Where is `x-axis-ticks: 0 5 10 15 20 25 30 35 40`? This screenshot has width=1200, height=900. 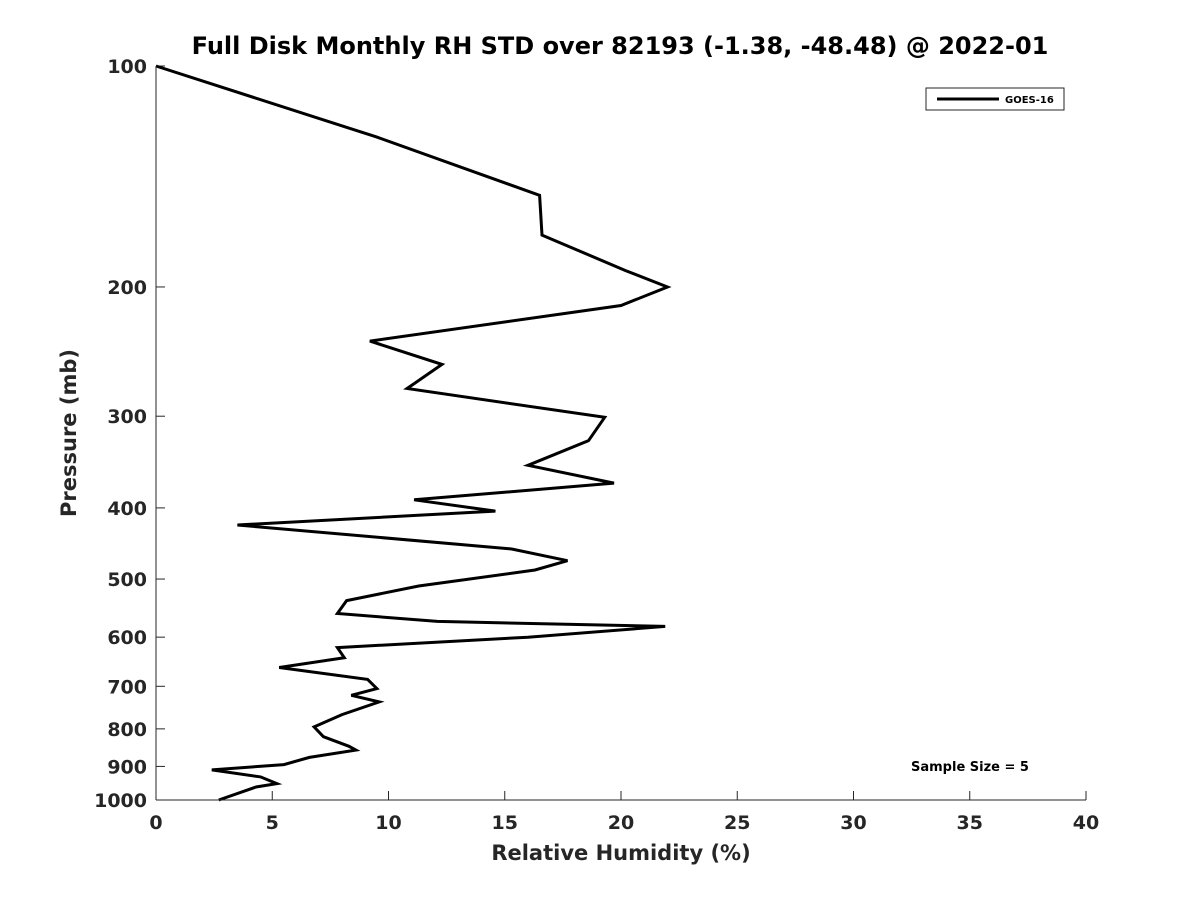
x-axis-ticks: 0 5 10 15 20 25 30 35 40 is located at coordinates (624, 812).